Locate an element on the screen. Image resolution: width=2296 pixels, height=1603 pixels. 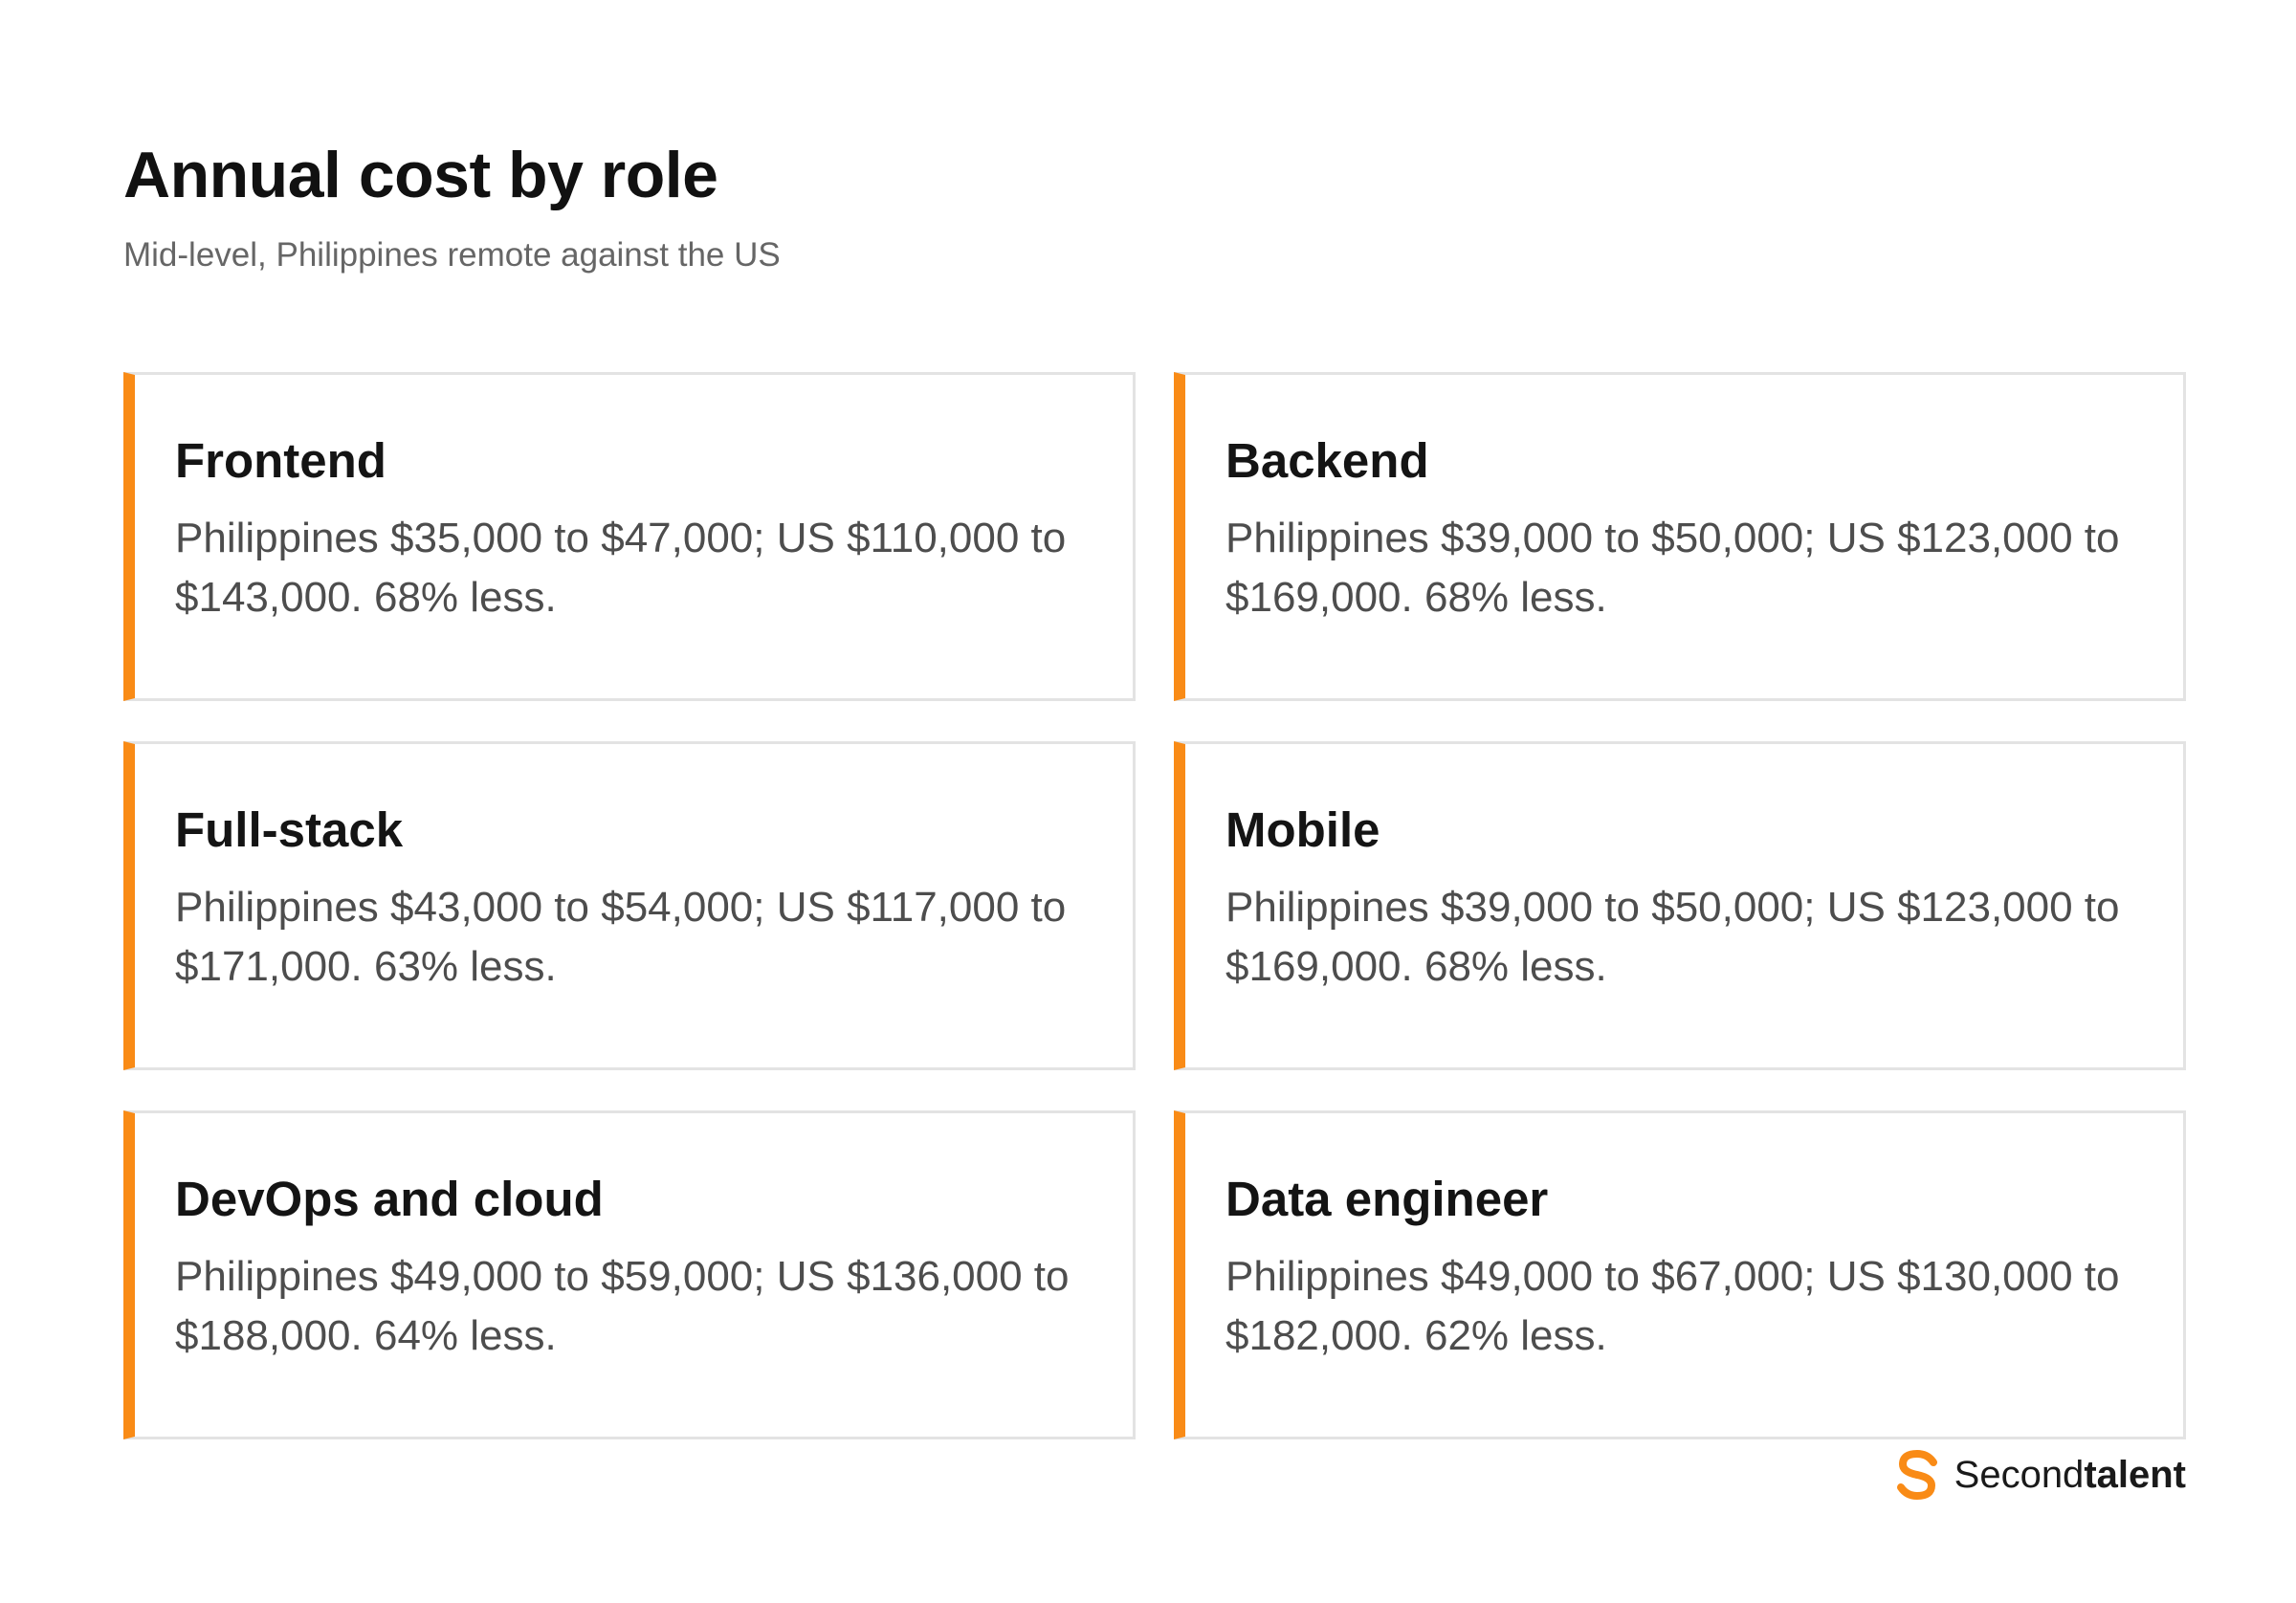
role-card-title: Data engineer is located at coordinates (1387, 1199).